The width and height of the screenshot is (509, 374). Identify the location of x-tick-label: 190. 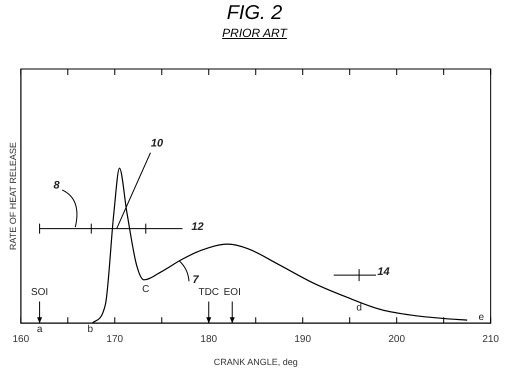
(303, 339).